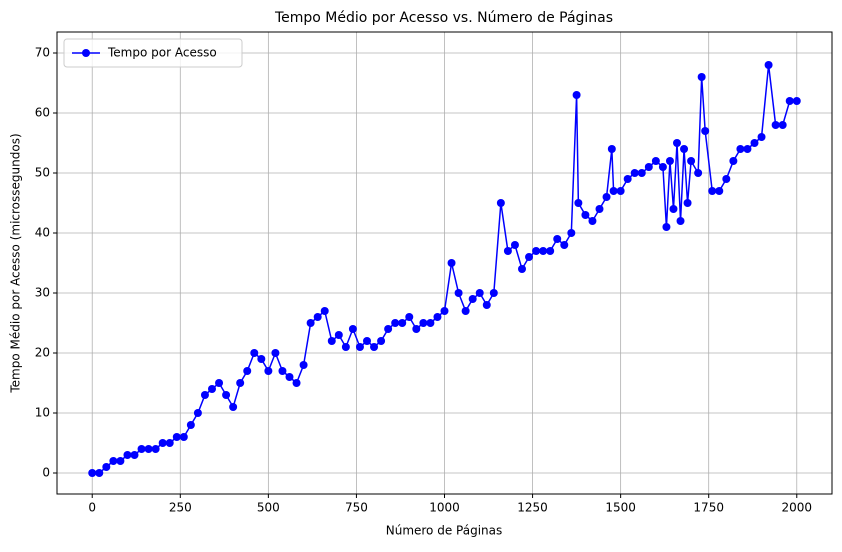 The height and width of the screenshot is (552, 842). What do you see at coordinates (42, 113) in the screenshot?
I see `y-tick-label: 60` at bounding box center [42, 113].